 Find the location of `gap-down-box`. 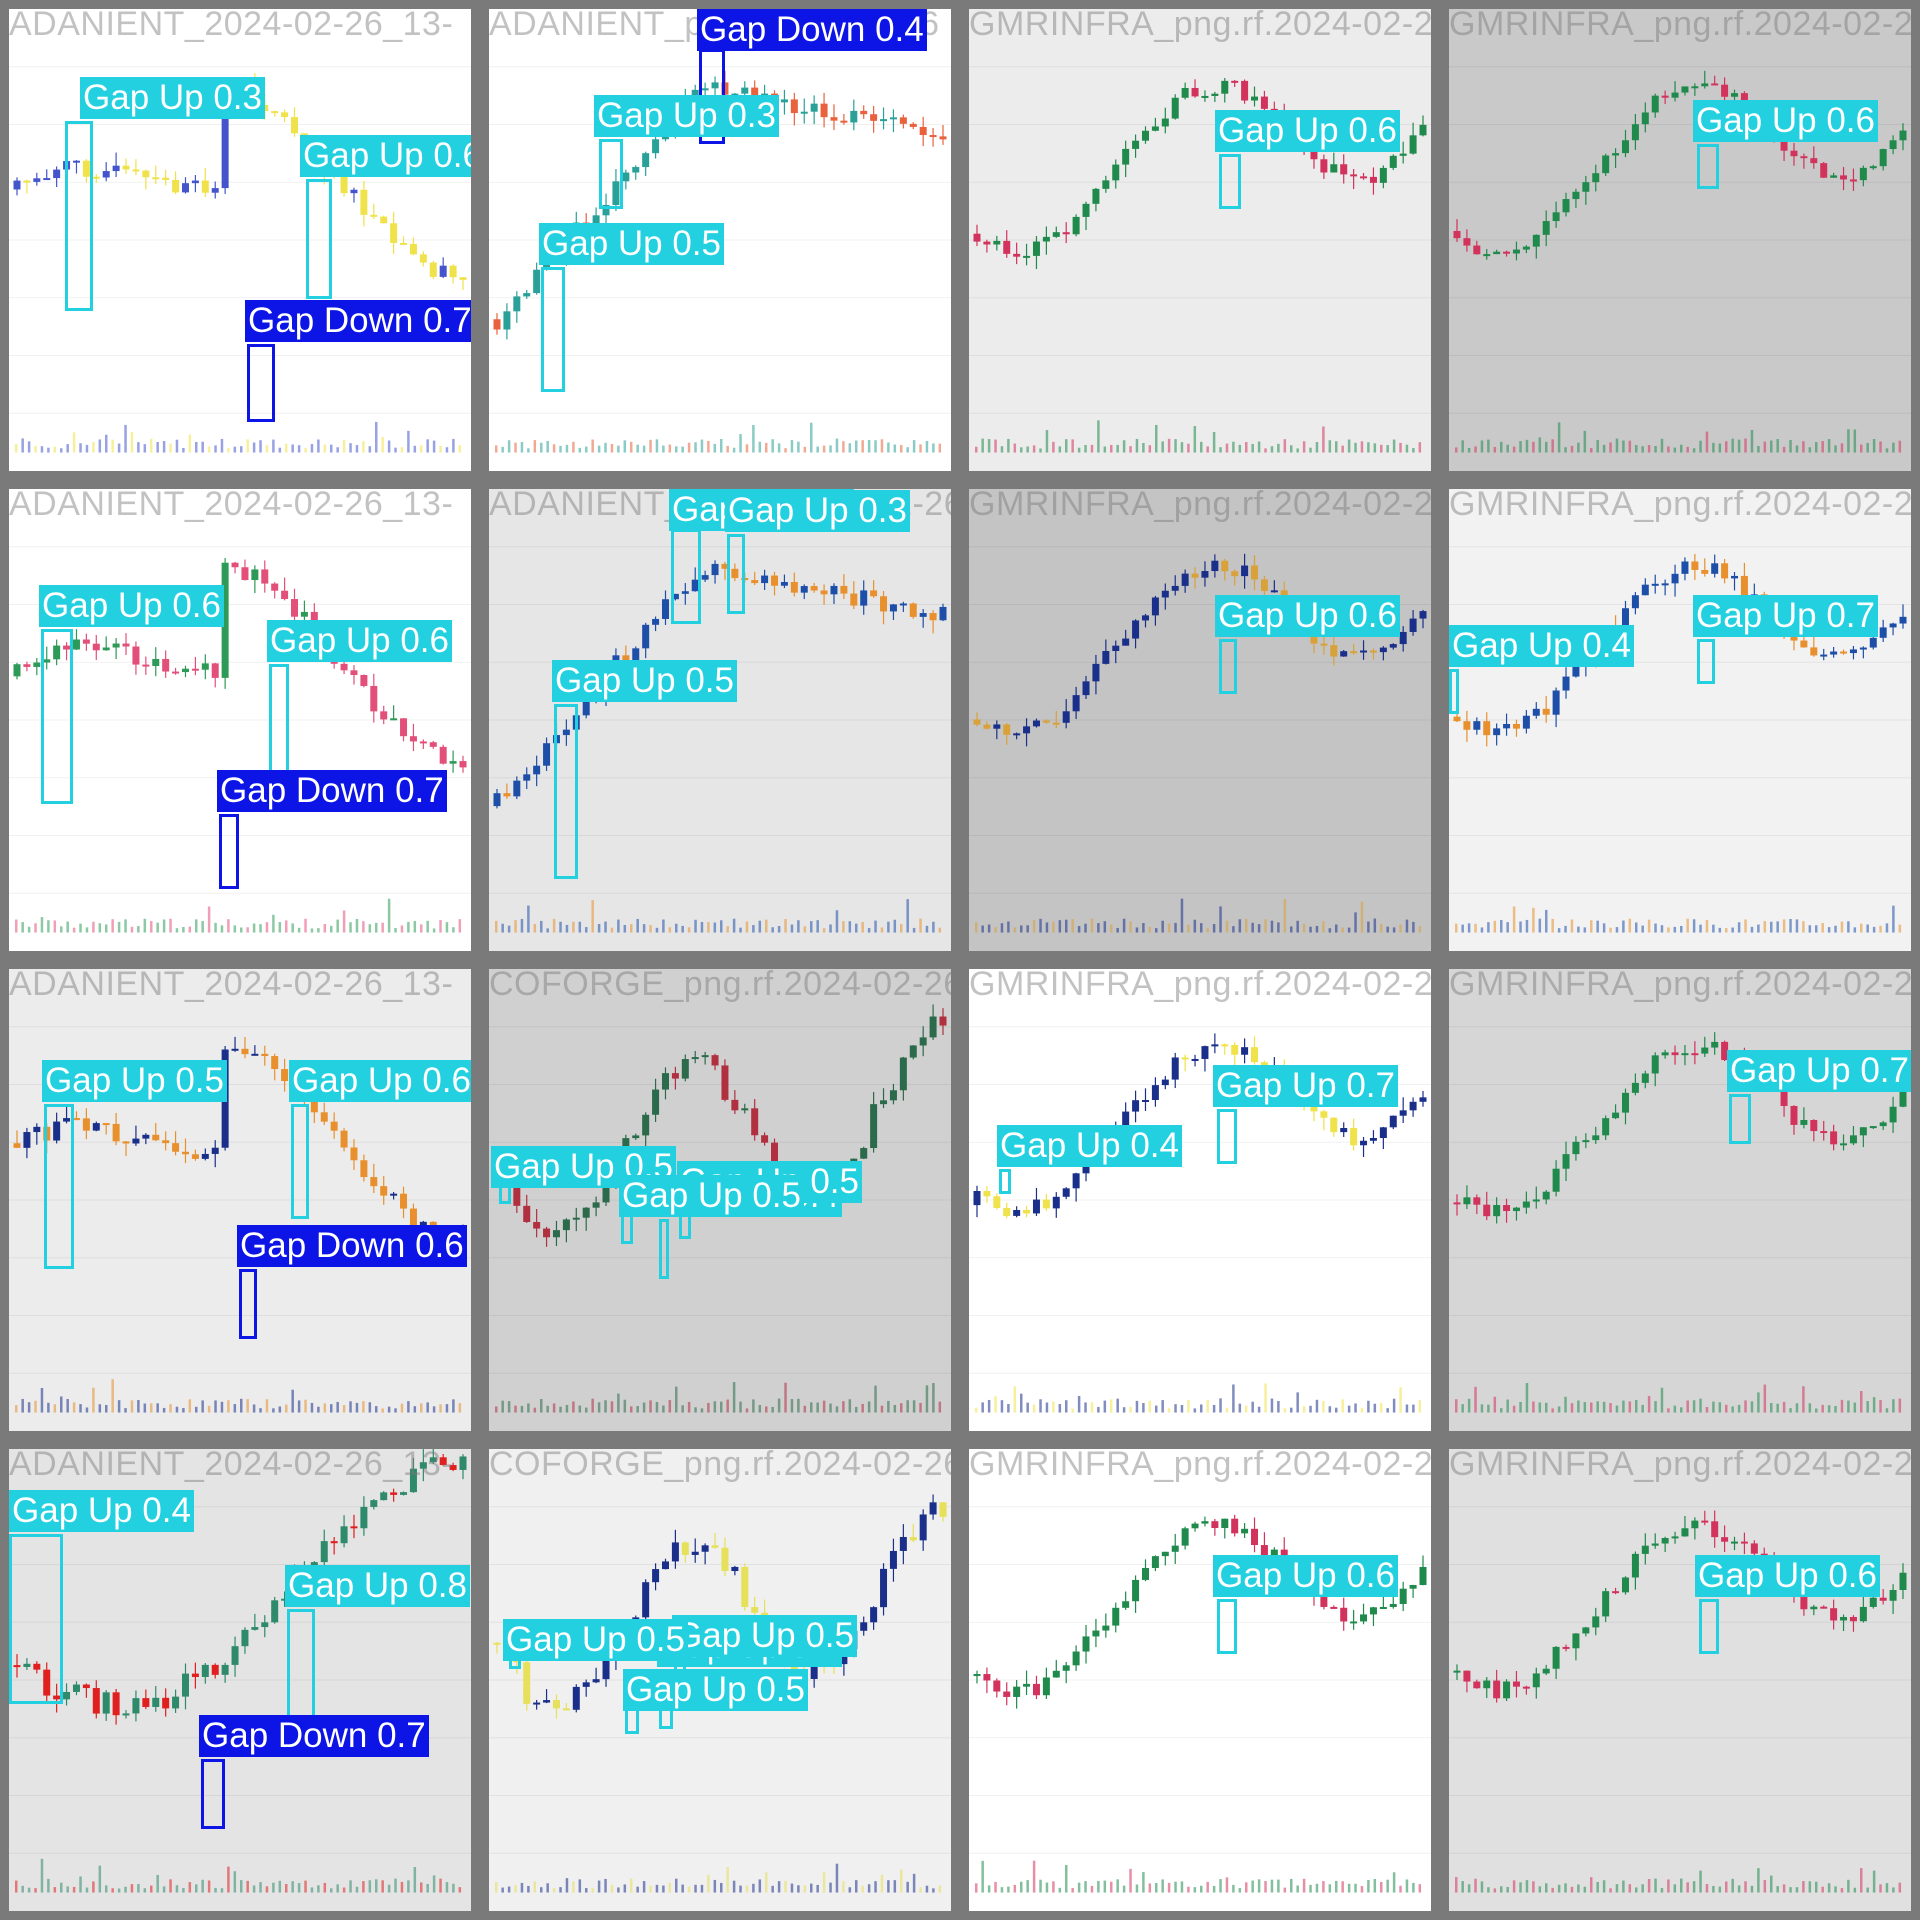

gap-down-box is located at coordinates (229, 851).